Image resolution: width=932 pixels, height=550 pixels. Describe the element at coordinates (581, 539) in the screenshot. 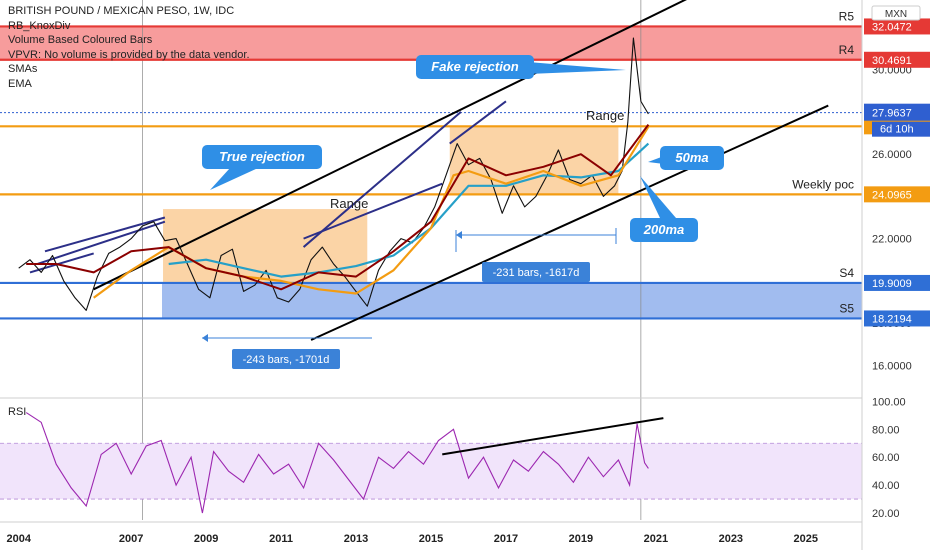

I see `x-tick-7: 2019` at that location.